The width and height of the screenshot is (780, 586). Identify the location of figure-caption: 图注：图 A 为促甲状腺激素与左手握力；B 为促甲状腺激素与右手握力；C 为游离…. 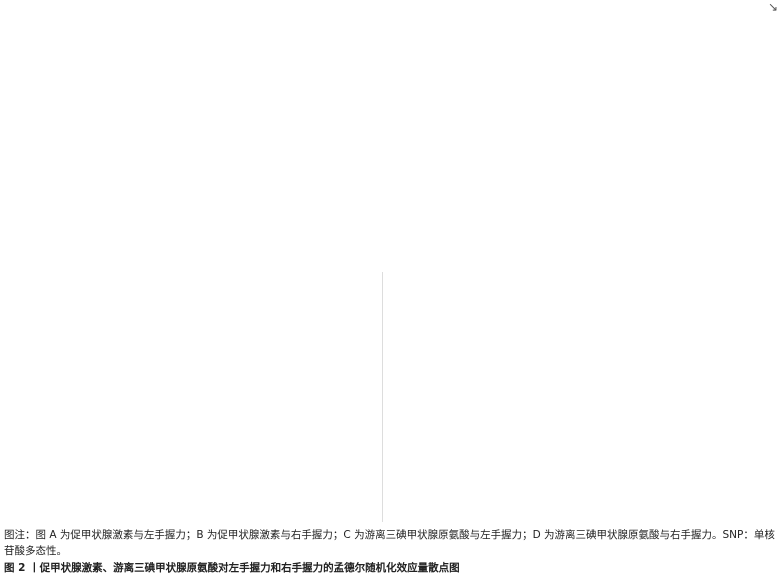
(390, 551).